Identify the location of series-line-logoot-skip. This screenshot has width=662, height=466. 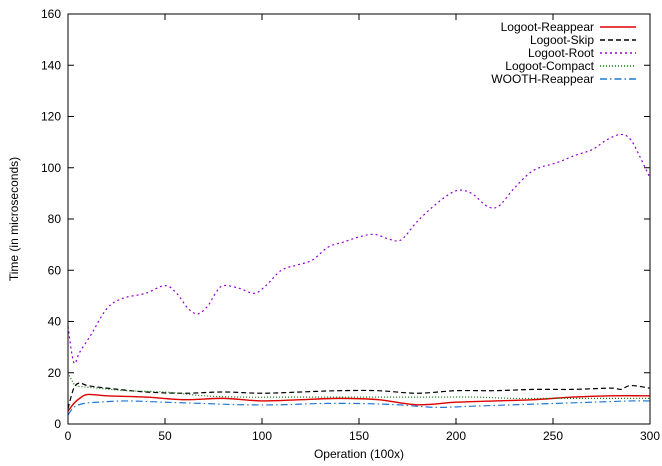
(359, 395).